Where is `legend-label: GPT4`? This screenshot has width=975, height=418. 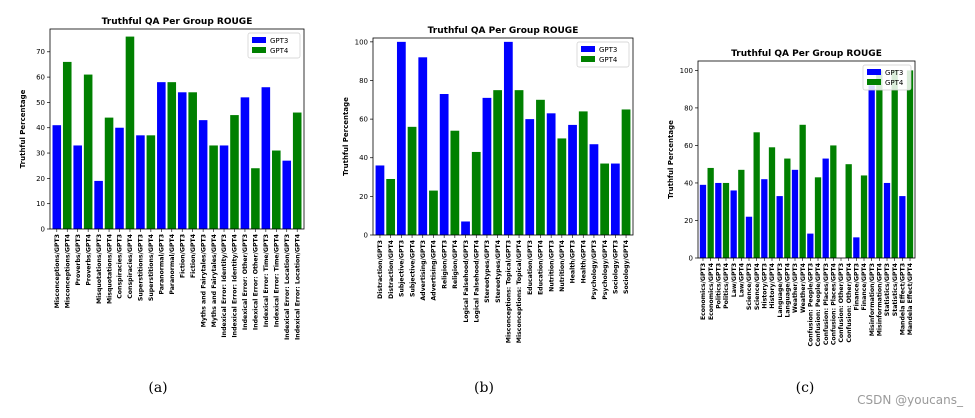
legend-label: GPT4 is located at coordinates (894, 83).